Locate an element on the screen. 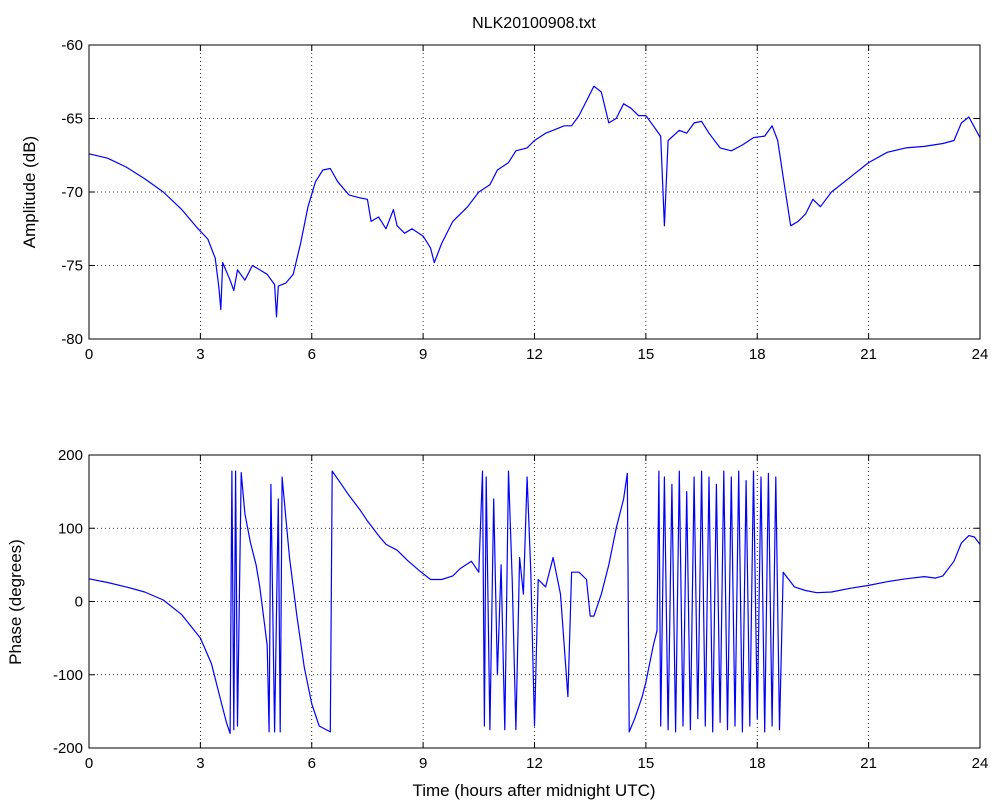 Image resolution: width=998 pixels, height=806 pixels. y-axis-label-phase: Phase (degrees) is located at coordinates (15, 602).